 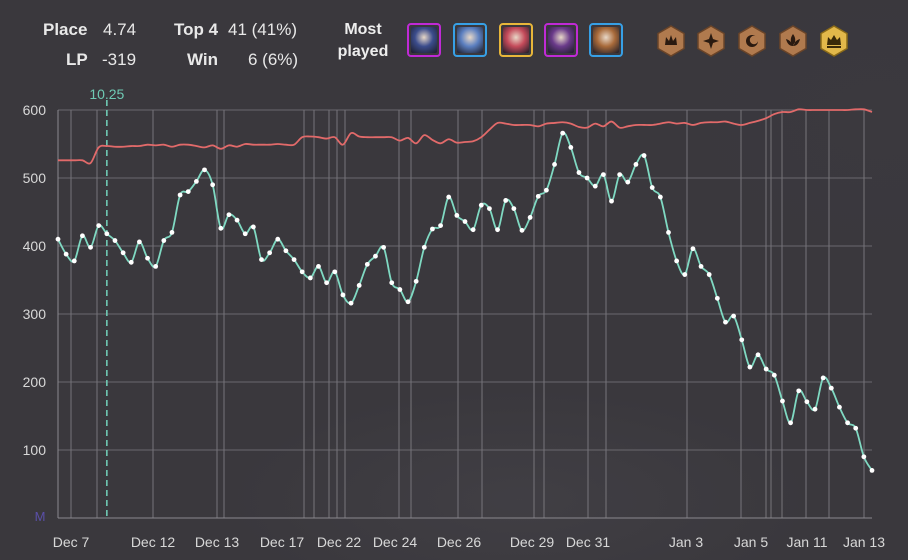 What do you see at coordinates (35, 382) in the screenshot?
I see `y-tick-label: 200` at bounding box center [35, 382].